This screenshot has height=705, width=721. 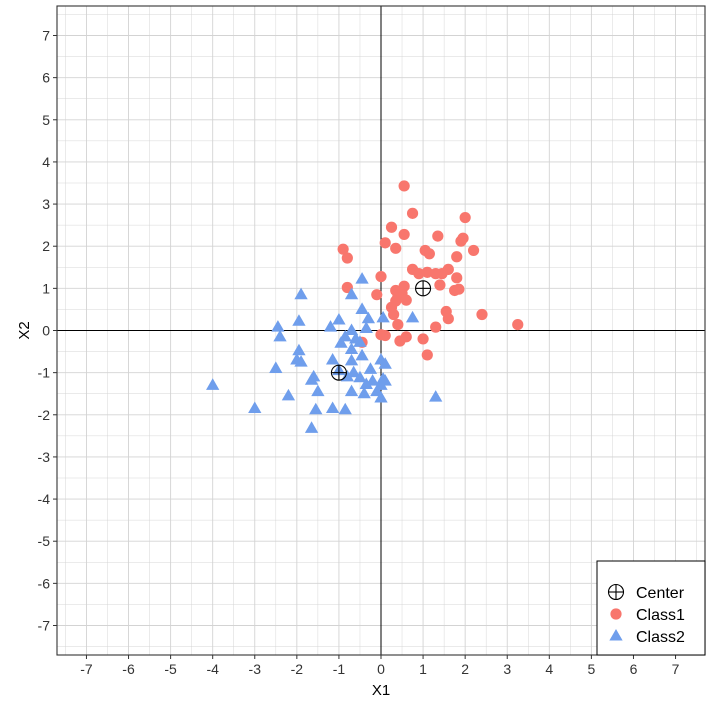 I want to click on y-tick-label: -6, so click(x=44, y=583).